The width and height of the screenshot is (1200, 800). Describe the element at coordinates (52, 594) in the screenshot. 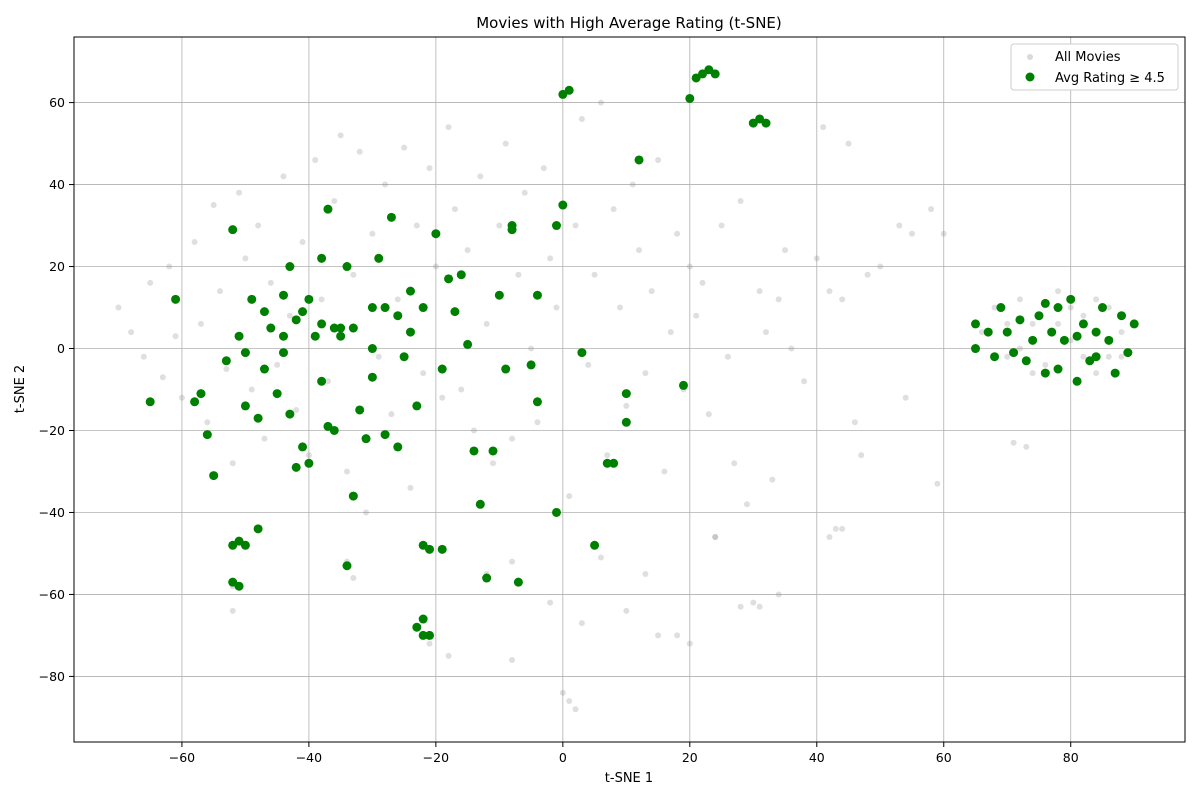

I see `y-tick-label: −60` at that location.